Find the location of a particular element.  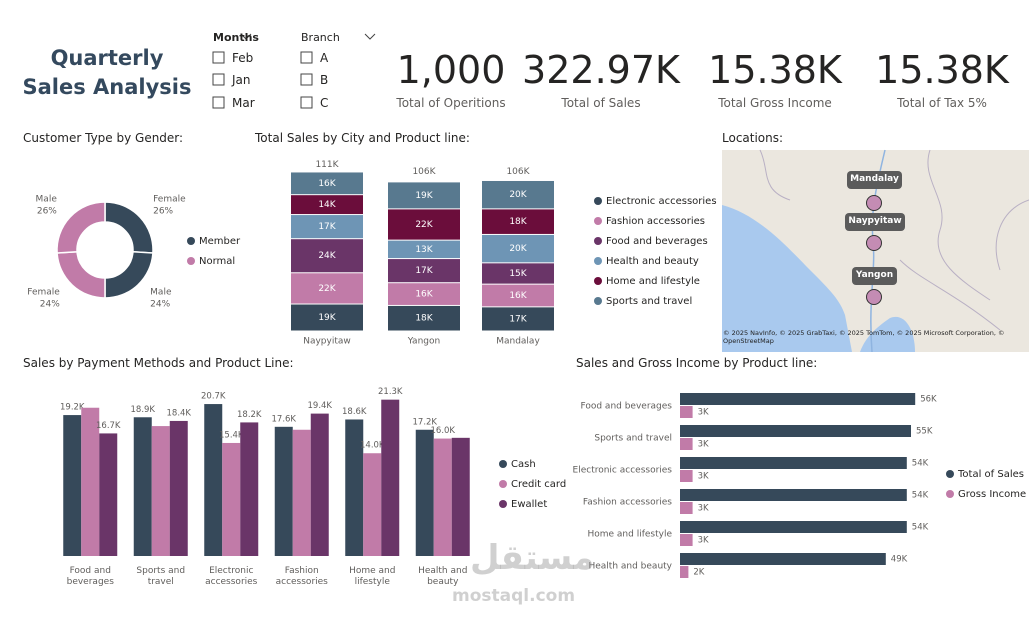

legend-label: Member is located at coordinates (220, 241).